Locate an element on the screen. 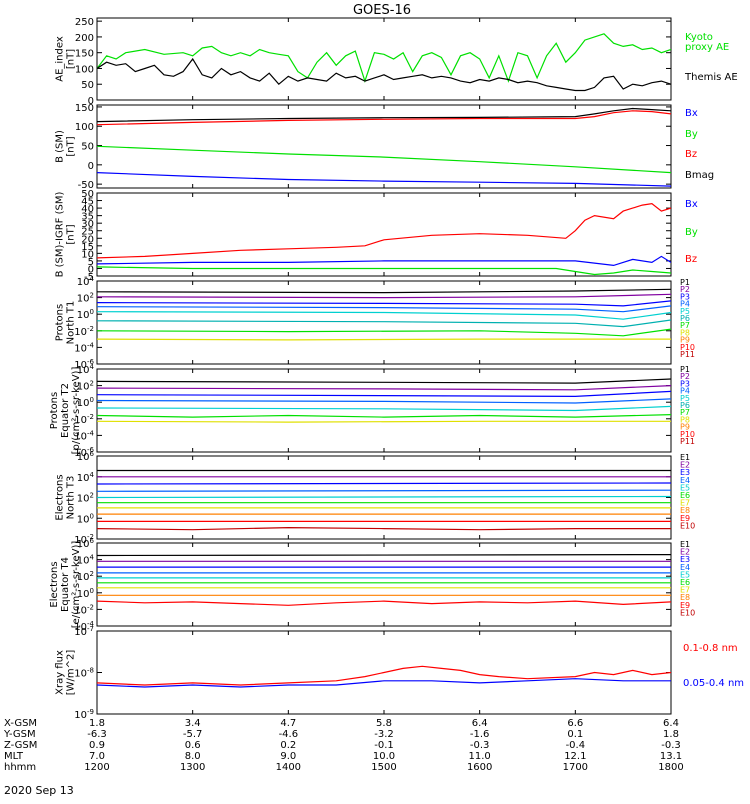 Image resolution: width=750 pixels, height=804 pixels. x-axis-value: 1500 is located at coordinates (383, 767).